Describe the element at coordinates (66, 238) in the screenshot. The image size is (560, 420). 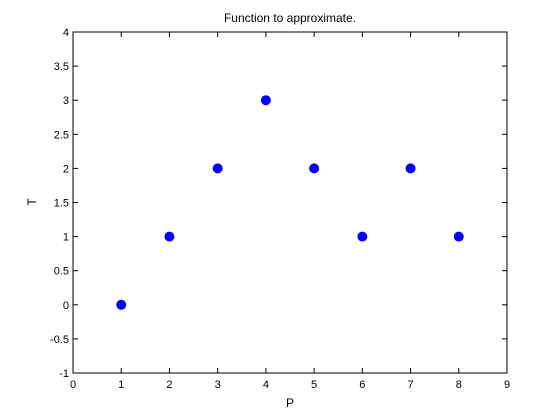
I see `y-tick-label: 1` at that location.